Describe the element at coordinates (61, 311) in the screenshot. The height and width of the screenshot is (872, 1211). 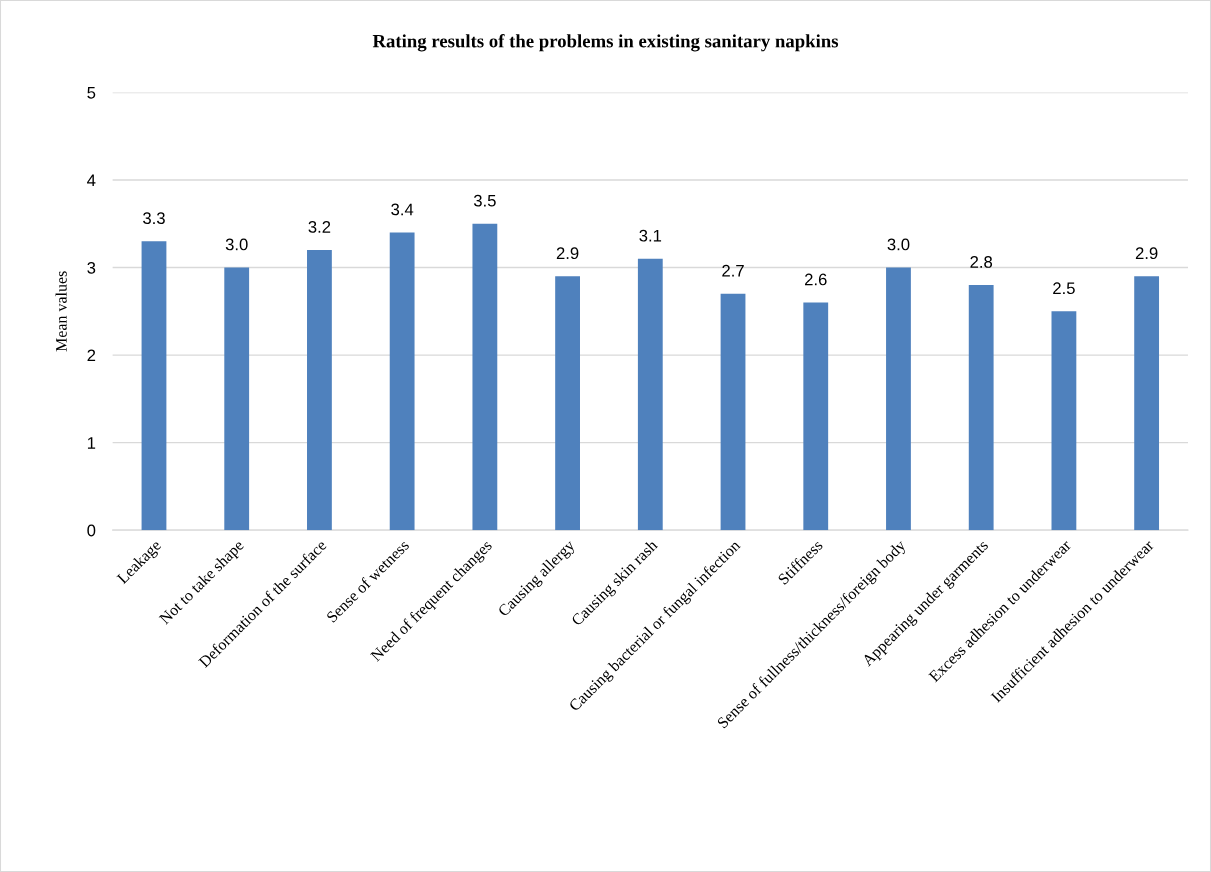
I see `y-axis-title: Mean values` at that location.